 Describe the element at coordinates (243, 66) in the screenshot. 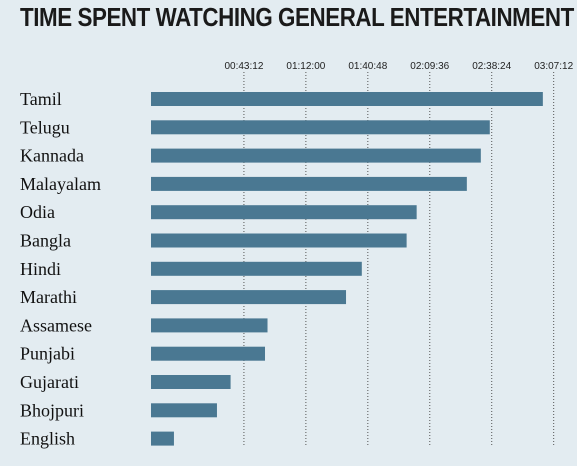

I see `x-tick-label: 00:43:12` at that location.